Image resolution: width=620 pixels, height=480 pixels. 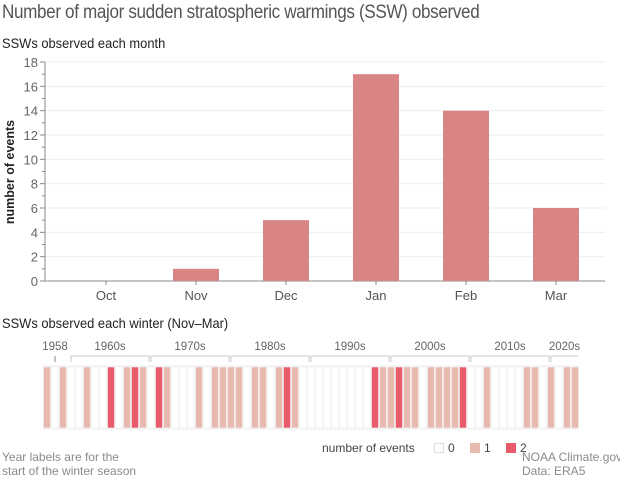 I want to click on winter-cell-2003, so click(x=415, y=397).